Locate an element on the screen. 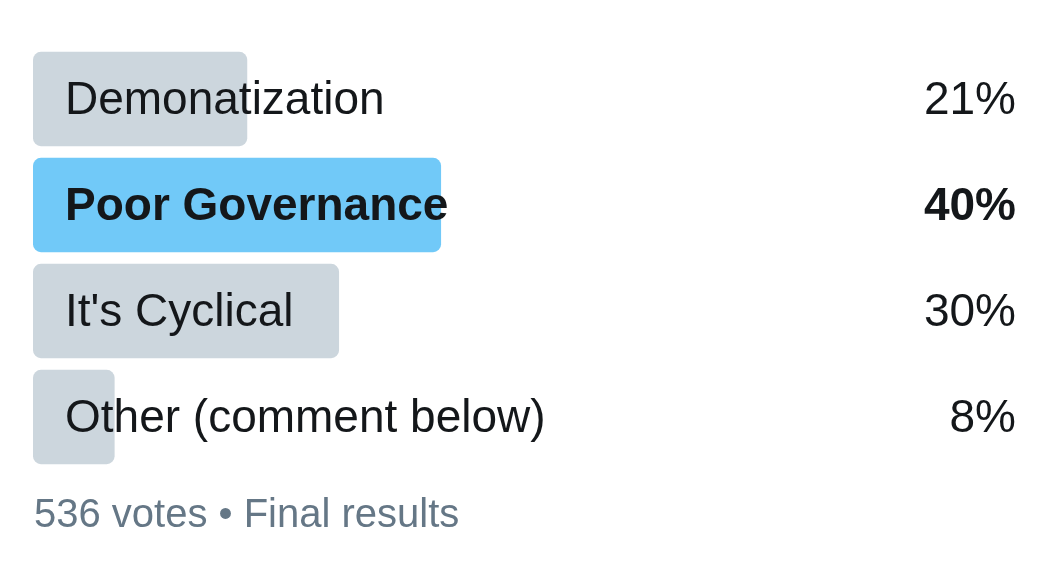 Image resolution: width=1063 pixels, height=576 pixels. text: 536 votes • Final results is located at coordinates (247, 513).